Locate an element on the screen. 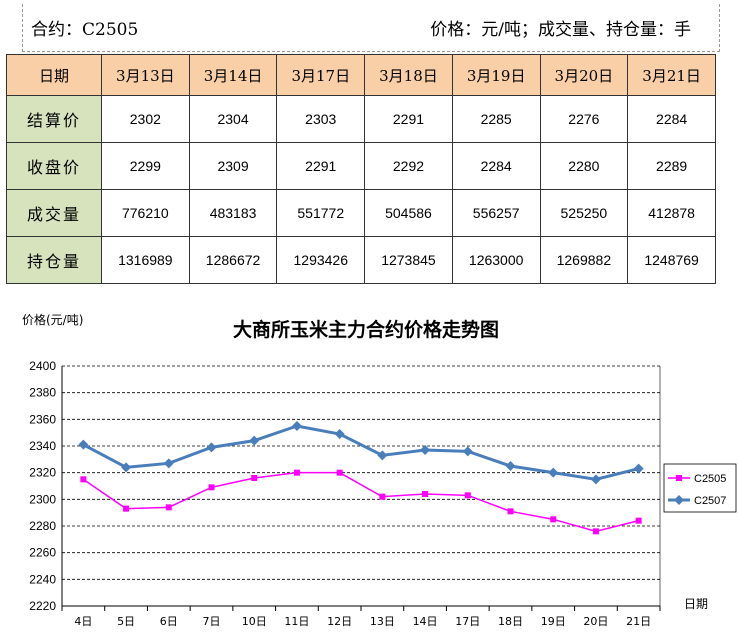  x-tick-label: 10日 is located at coordinates (254, 621).